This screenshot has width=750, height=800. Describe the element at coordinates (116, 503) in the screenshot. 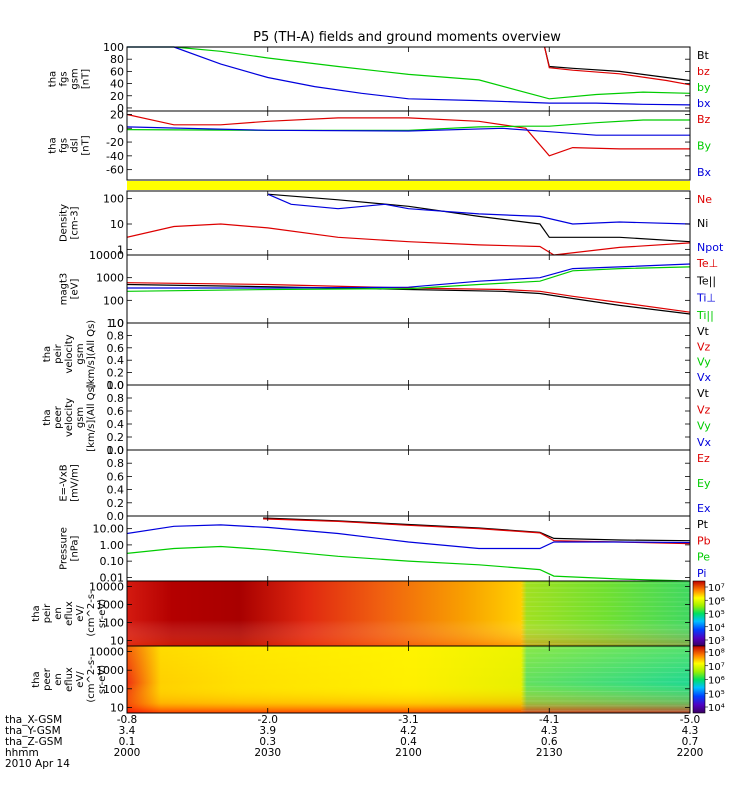

I see `y-tick-label: 0.2` at that location.